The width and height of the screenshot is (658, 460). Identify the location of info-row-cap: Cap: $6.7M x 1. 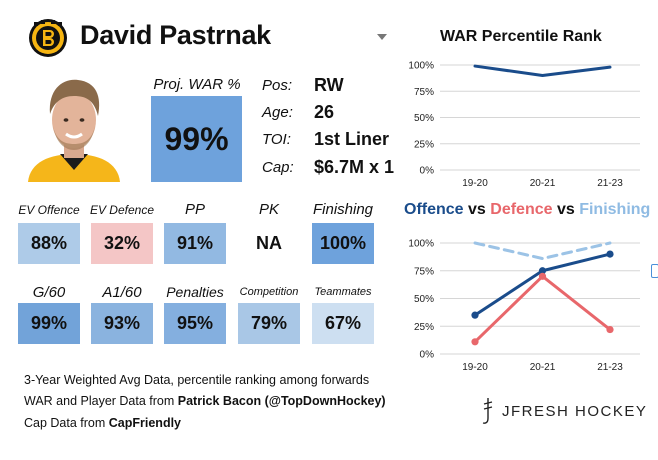
(328, 167).